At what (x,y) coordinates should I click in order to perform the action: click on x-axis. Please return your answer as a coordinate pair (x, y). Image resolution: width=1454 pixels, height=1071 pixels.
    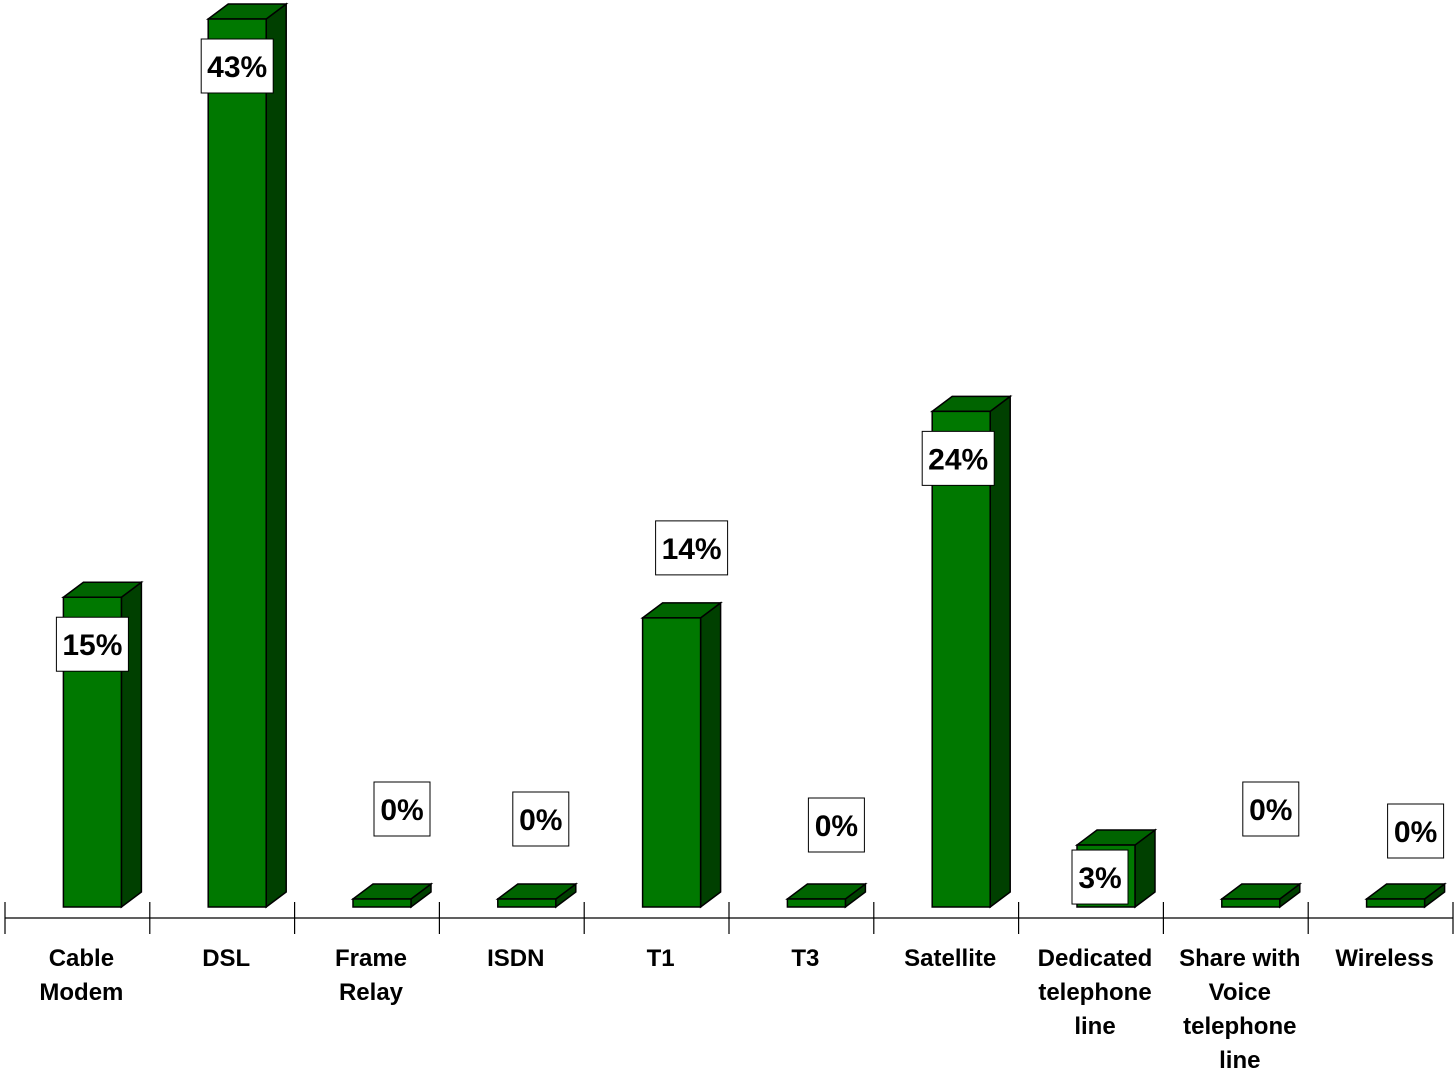
    Looking at the image, I should click on (729, 918).